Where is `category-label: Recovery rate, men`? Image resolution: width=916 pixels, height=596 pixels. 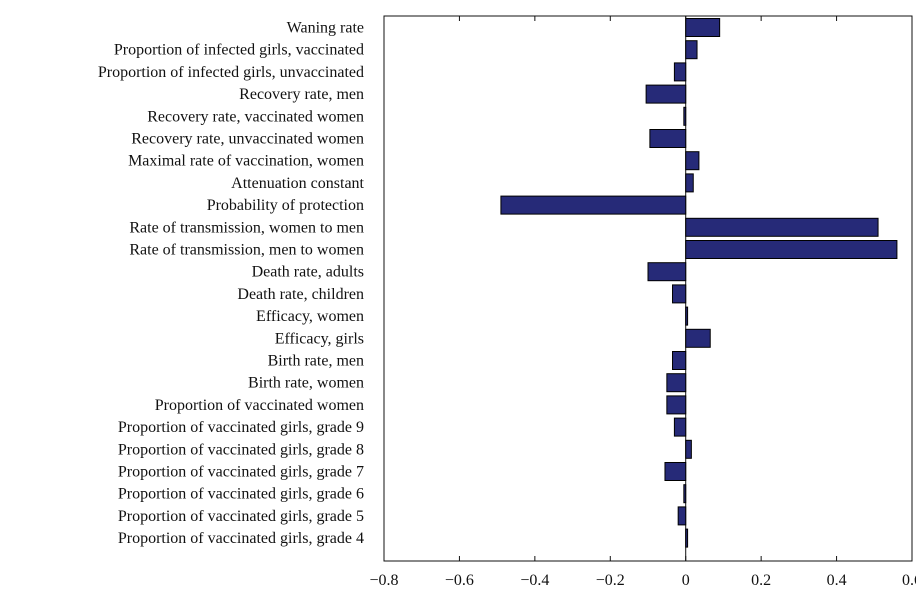 category-label: Recovery rate, men is located at coordinates (301, 94).